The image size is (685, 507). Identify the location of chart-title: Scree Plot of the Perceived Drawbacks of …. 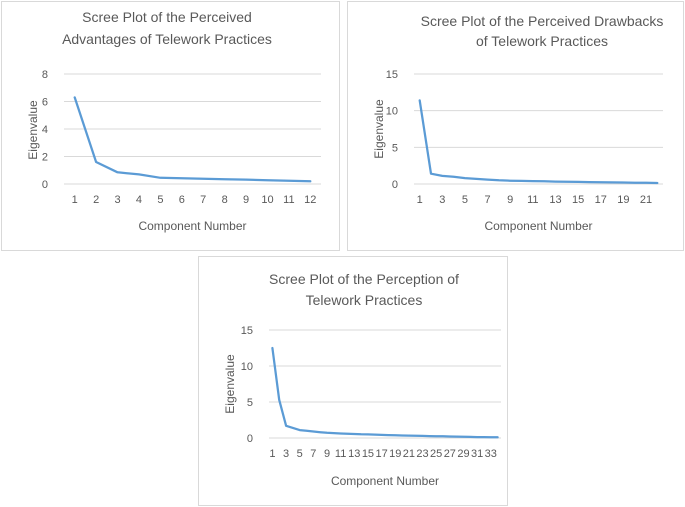
(542, 31).